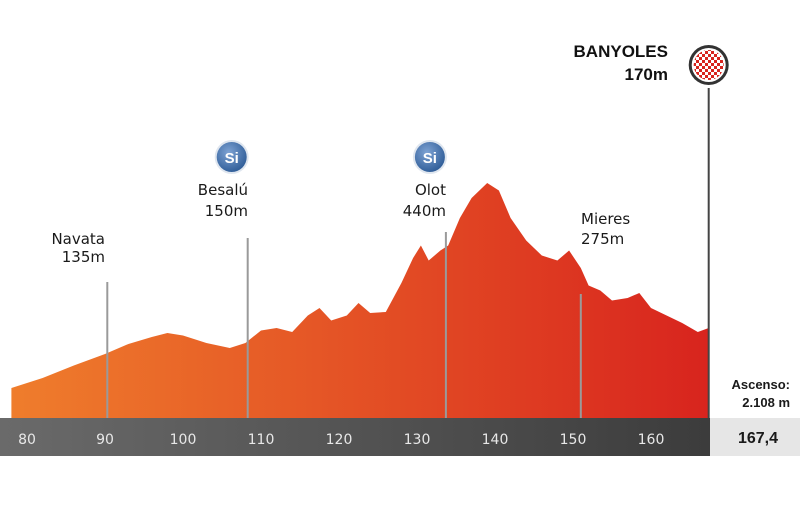 This screenshot has width=800, height=511. Describe the element at coordinates (708, 65) in the screenshot. I see `checkered-flag-icon` at that location.